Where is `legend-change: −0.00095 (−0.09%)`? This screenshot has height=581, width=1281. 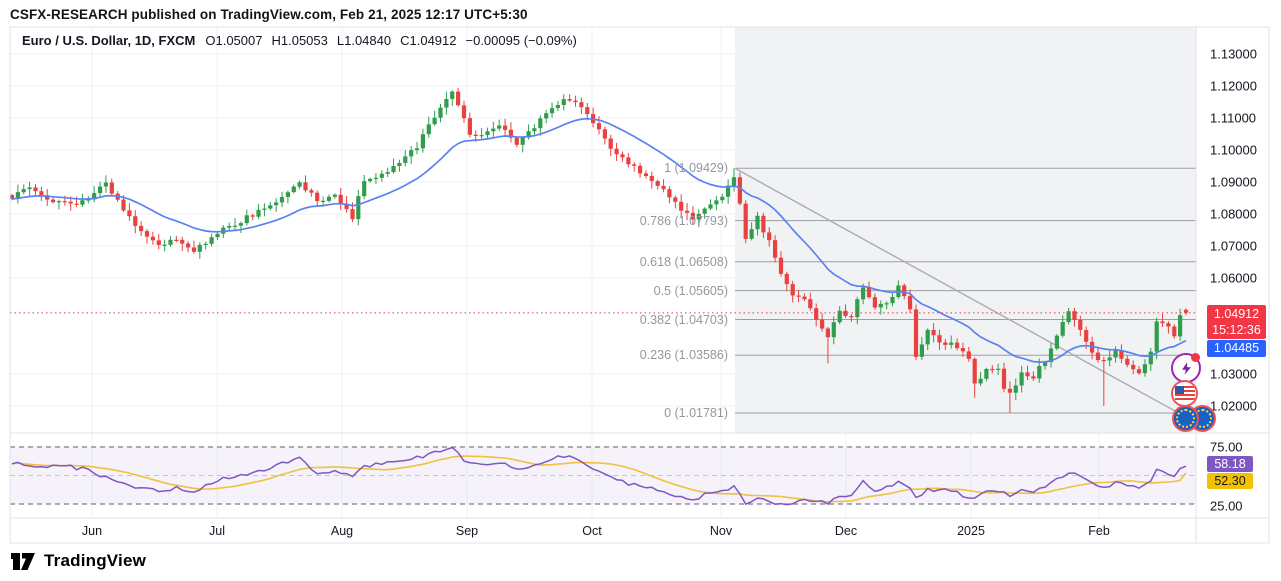 legend-change: −0.00095 (−0.09%) is located at coordinates (521, 40).